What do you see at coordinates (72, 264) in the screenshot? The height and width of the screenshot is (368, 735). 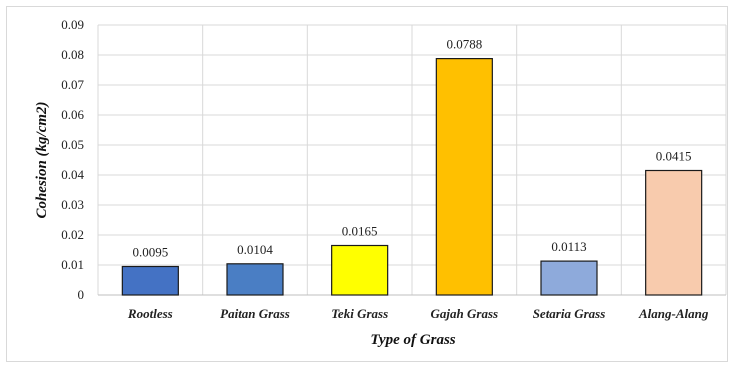 I see `y-tick-label: 0.01` at bounding box center [72, 264].